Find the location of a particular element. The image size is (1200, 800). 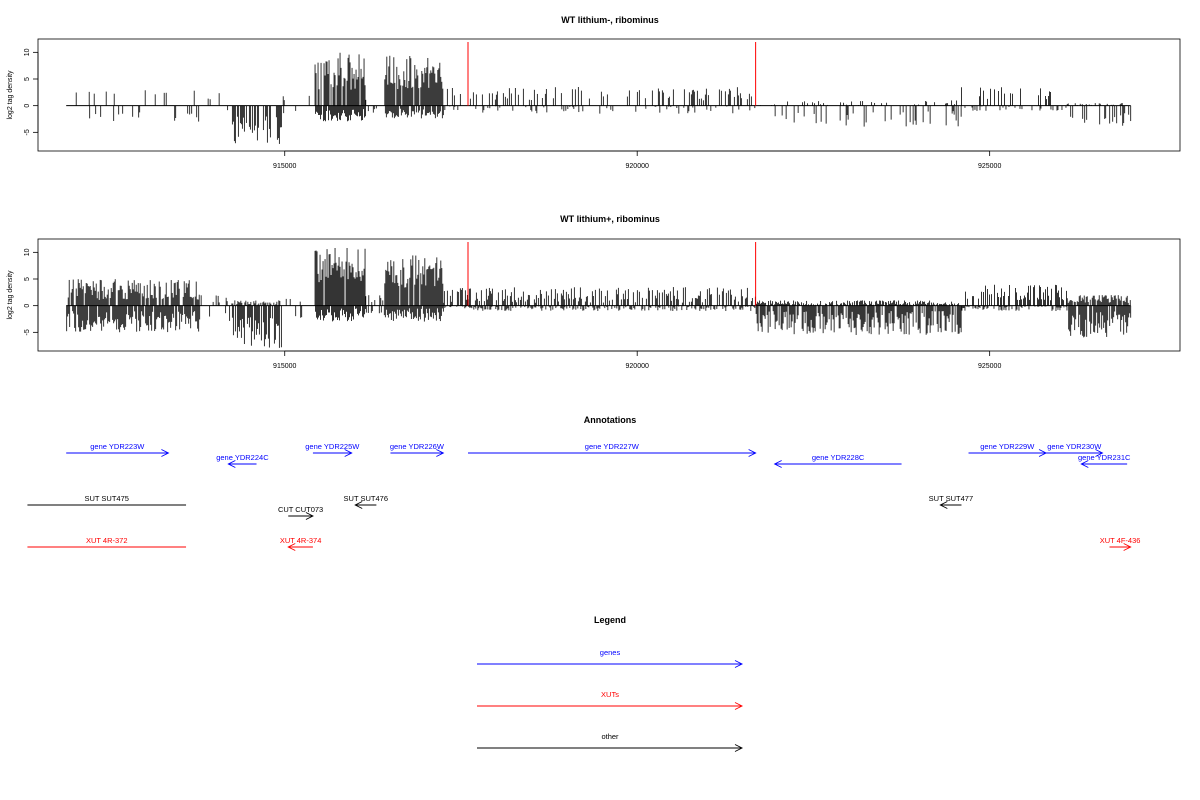

annotation-feature: XUT 4R-374 is located at coordinates (301, 543).